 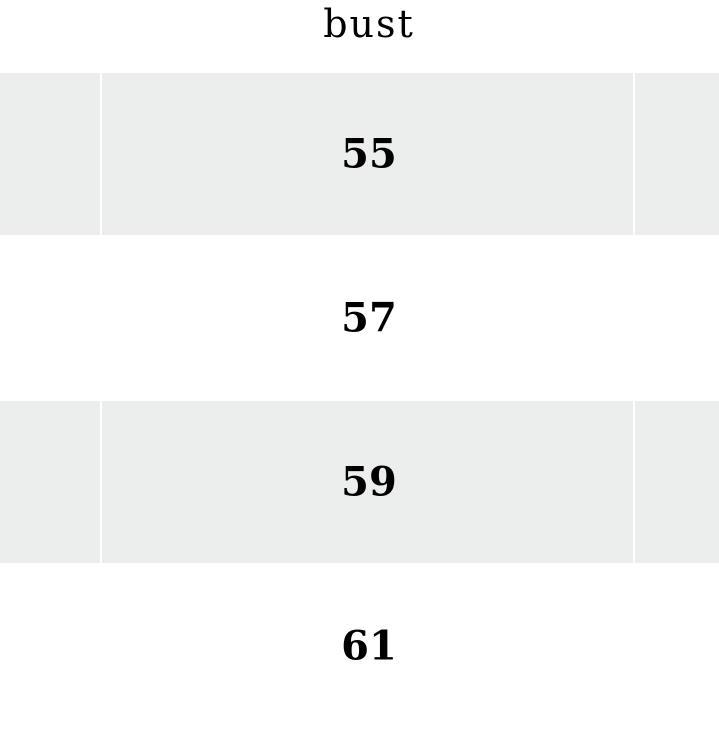 I want to click on bust-cell: 61, so click(x=369, y=646).